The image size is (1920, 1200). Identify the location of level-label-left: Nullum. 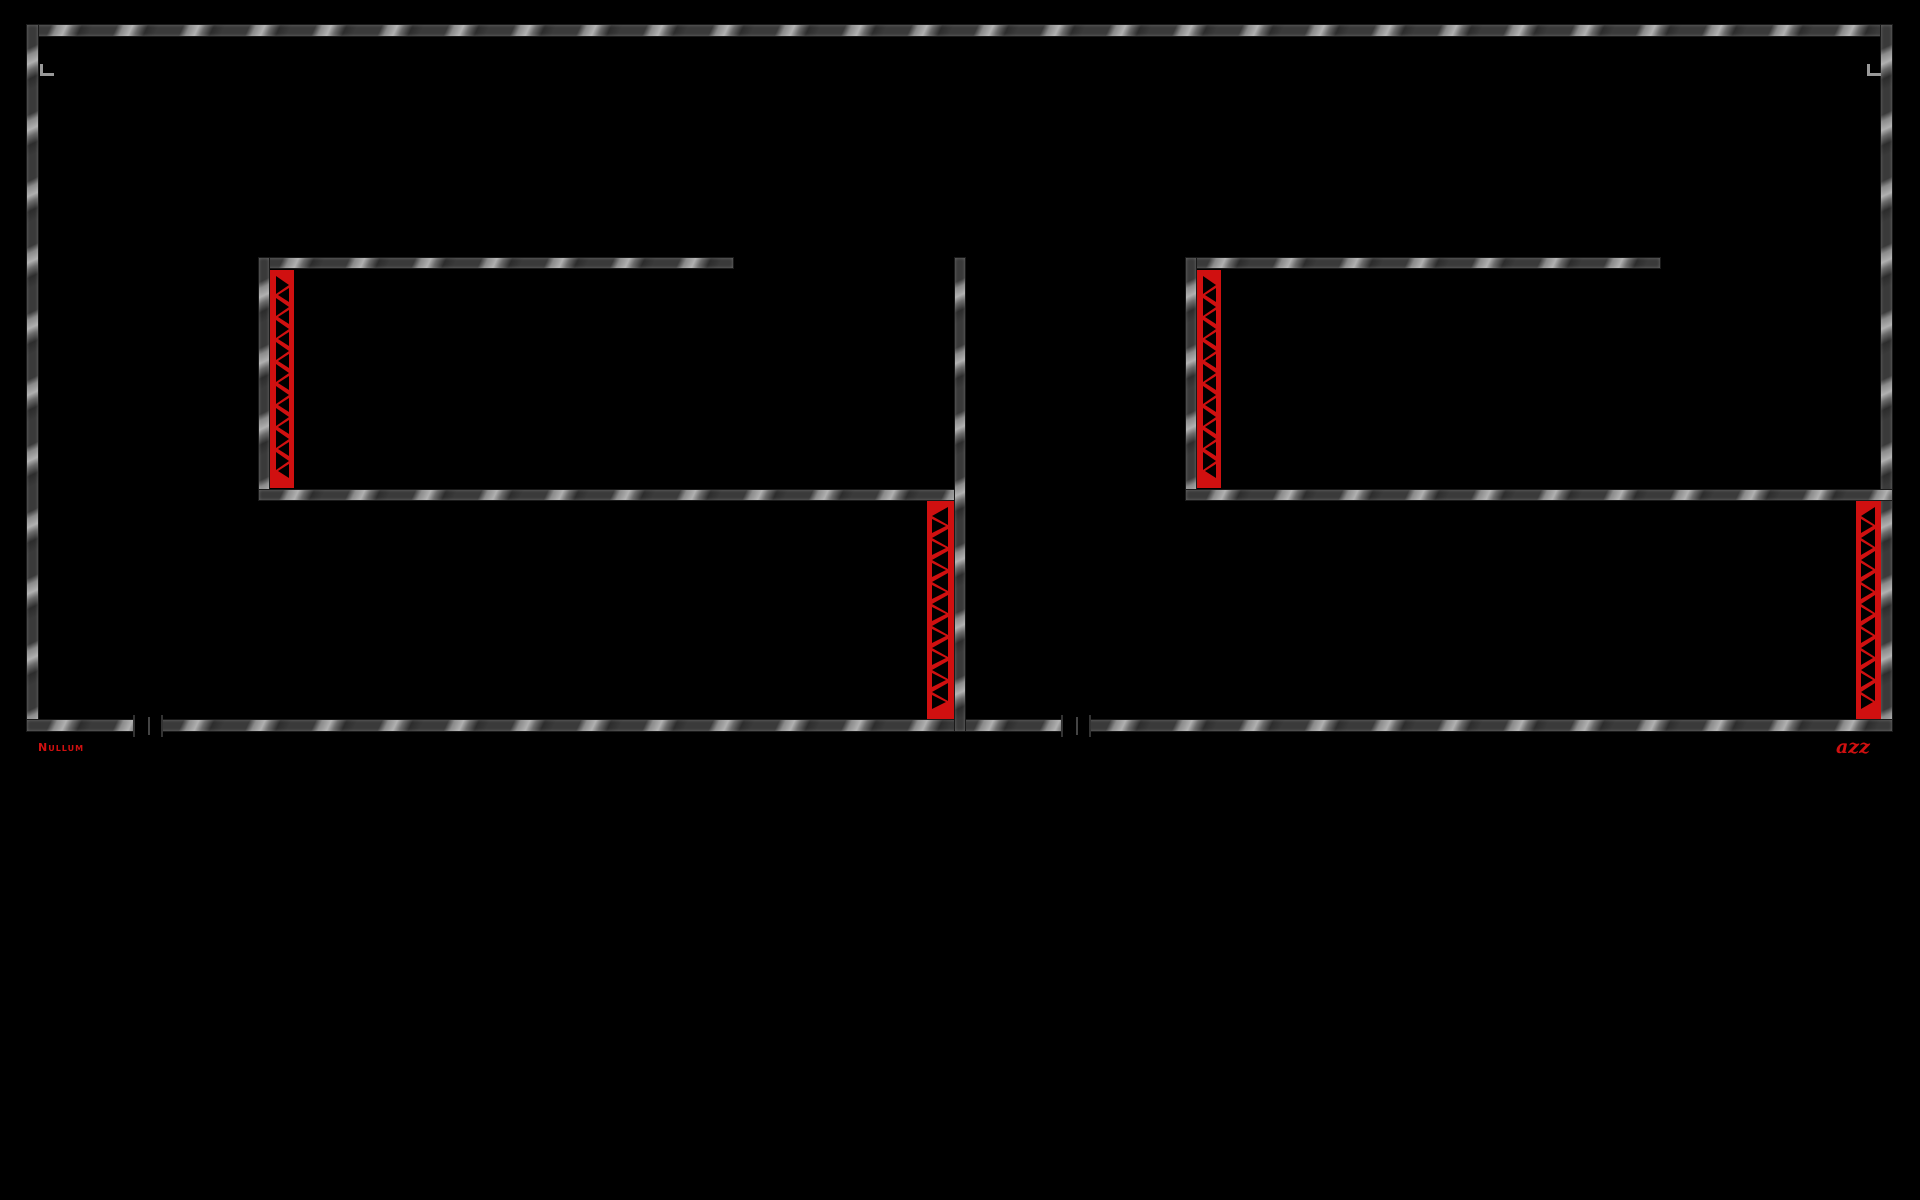
(61, 747).